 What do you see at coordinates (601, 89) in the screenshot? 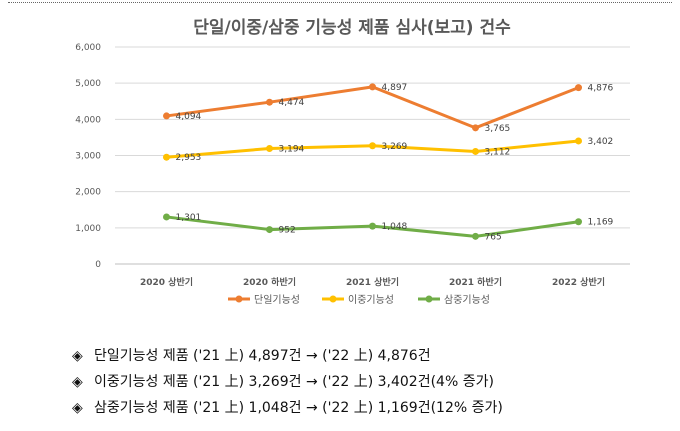
I see `data-label: 4,876` at bounding box center [601, 89].